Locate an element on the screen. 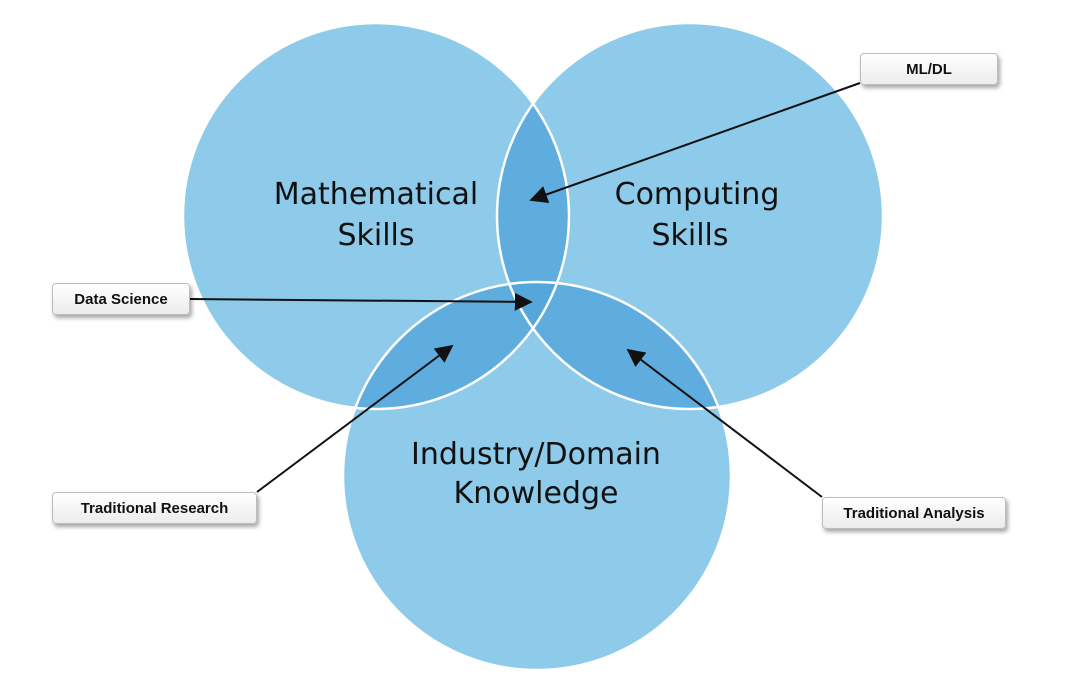 This screenshot has height=682, width=1078. traditional-research-arrow is located at coordinates (355, 418).